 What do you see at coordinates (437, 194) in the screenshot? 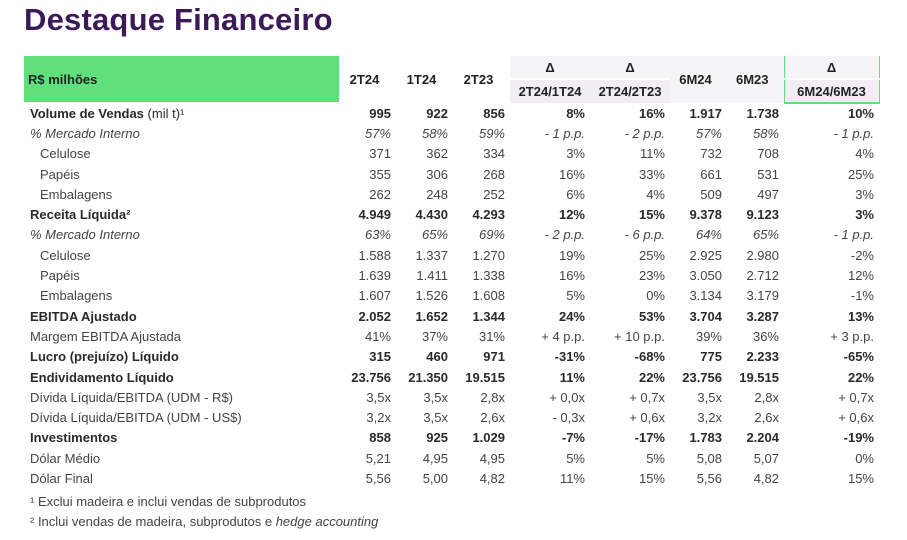
I see `table-cell: 248` at bounding box center [437, 194].